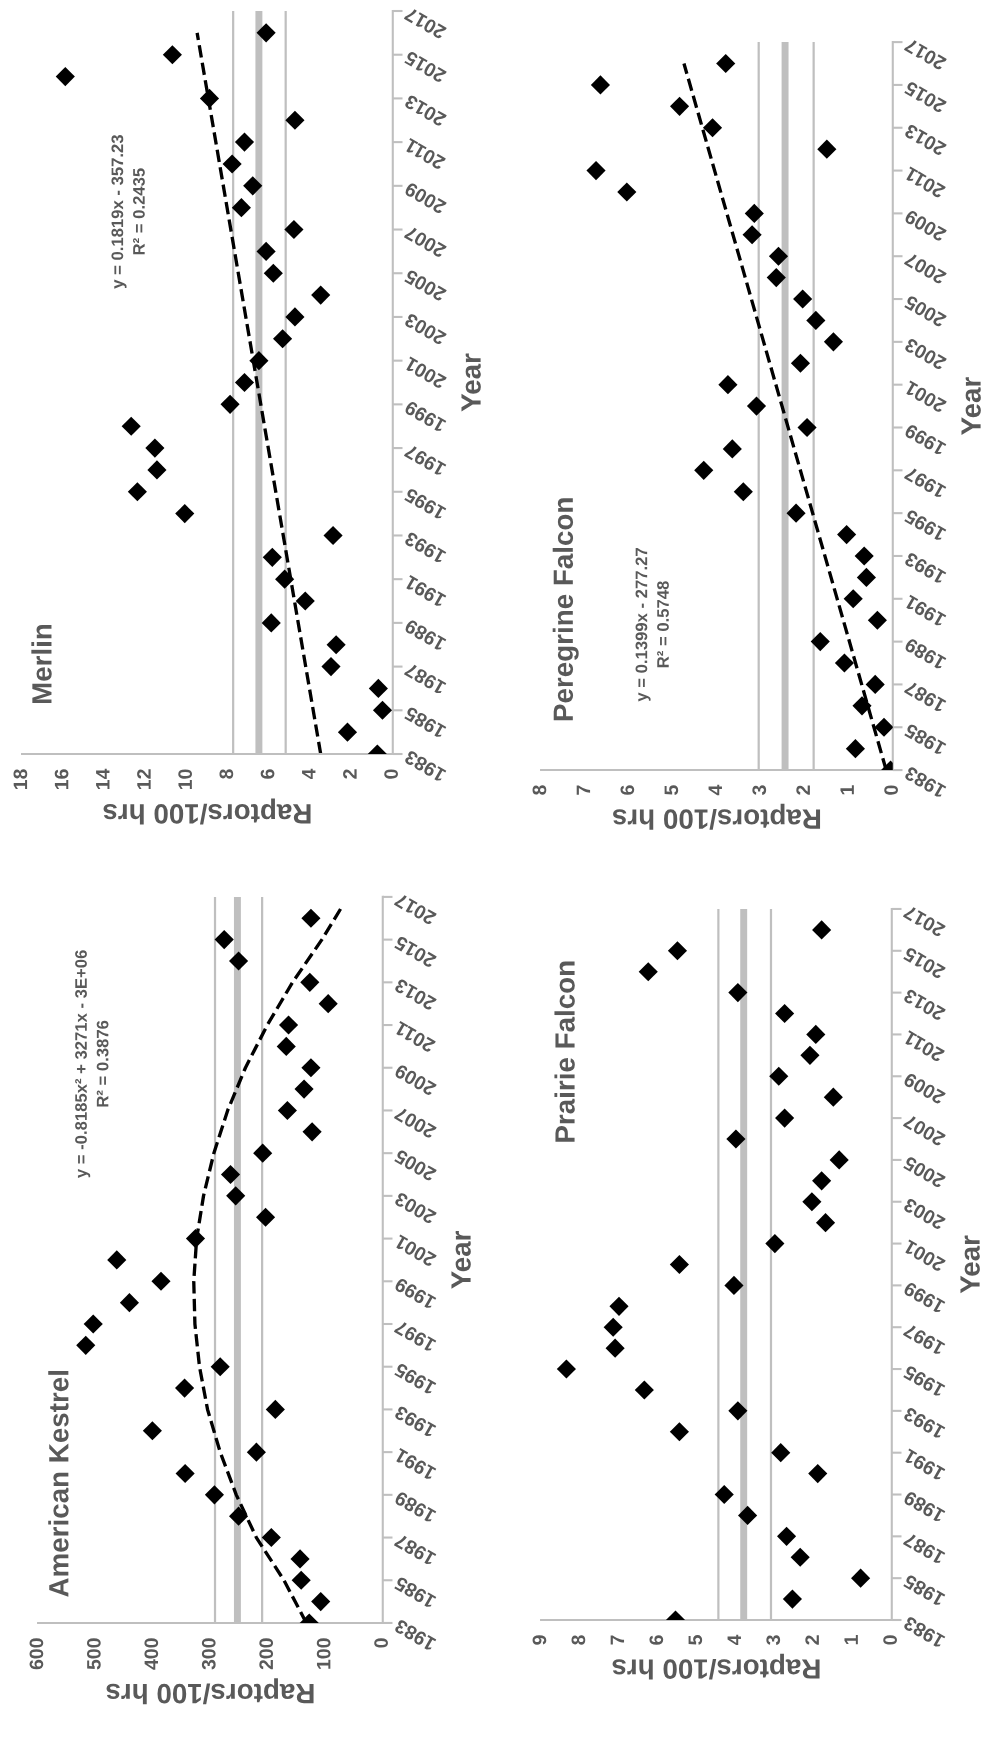 This screenshot has width=1002, height=1747. What do you see at coordinates (564, 1051) in the screenshot?
I see `text: Prairie Falcon` at bounding box center [564, 1051].